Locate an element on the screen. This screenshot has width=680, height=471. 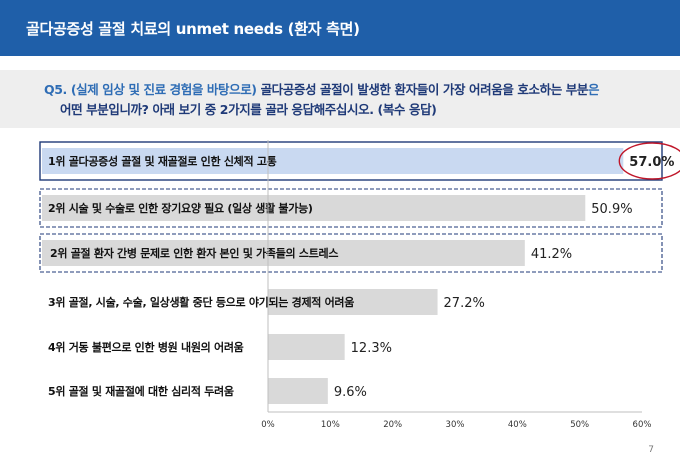
highlight-circle is located at coordinates (649, 161).